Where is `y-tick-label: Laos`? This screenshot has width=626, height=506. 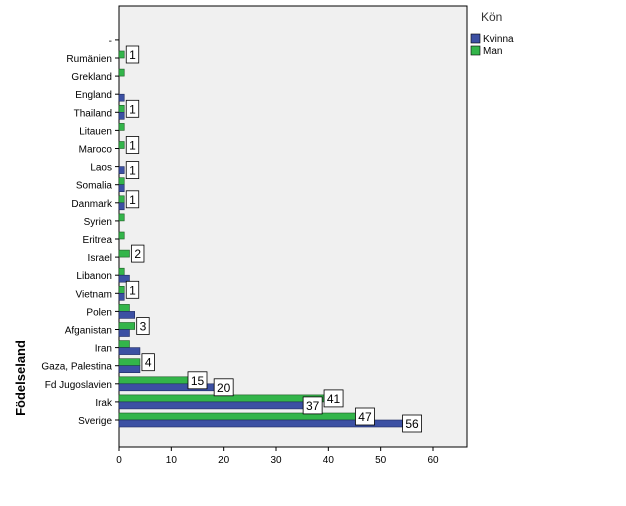
y-tick-label: Laos is located at coordinates (101, 168).